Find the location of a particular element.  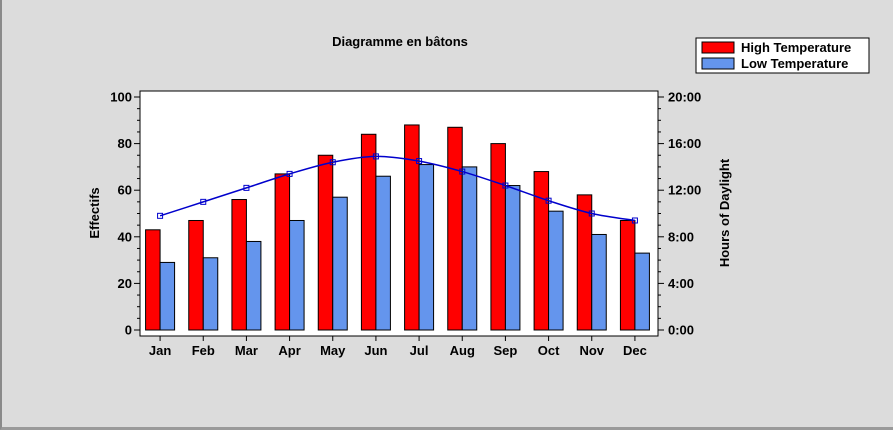

daylight-point-jun is located at coordinates (375, 156).